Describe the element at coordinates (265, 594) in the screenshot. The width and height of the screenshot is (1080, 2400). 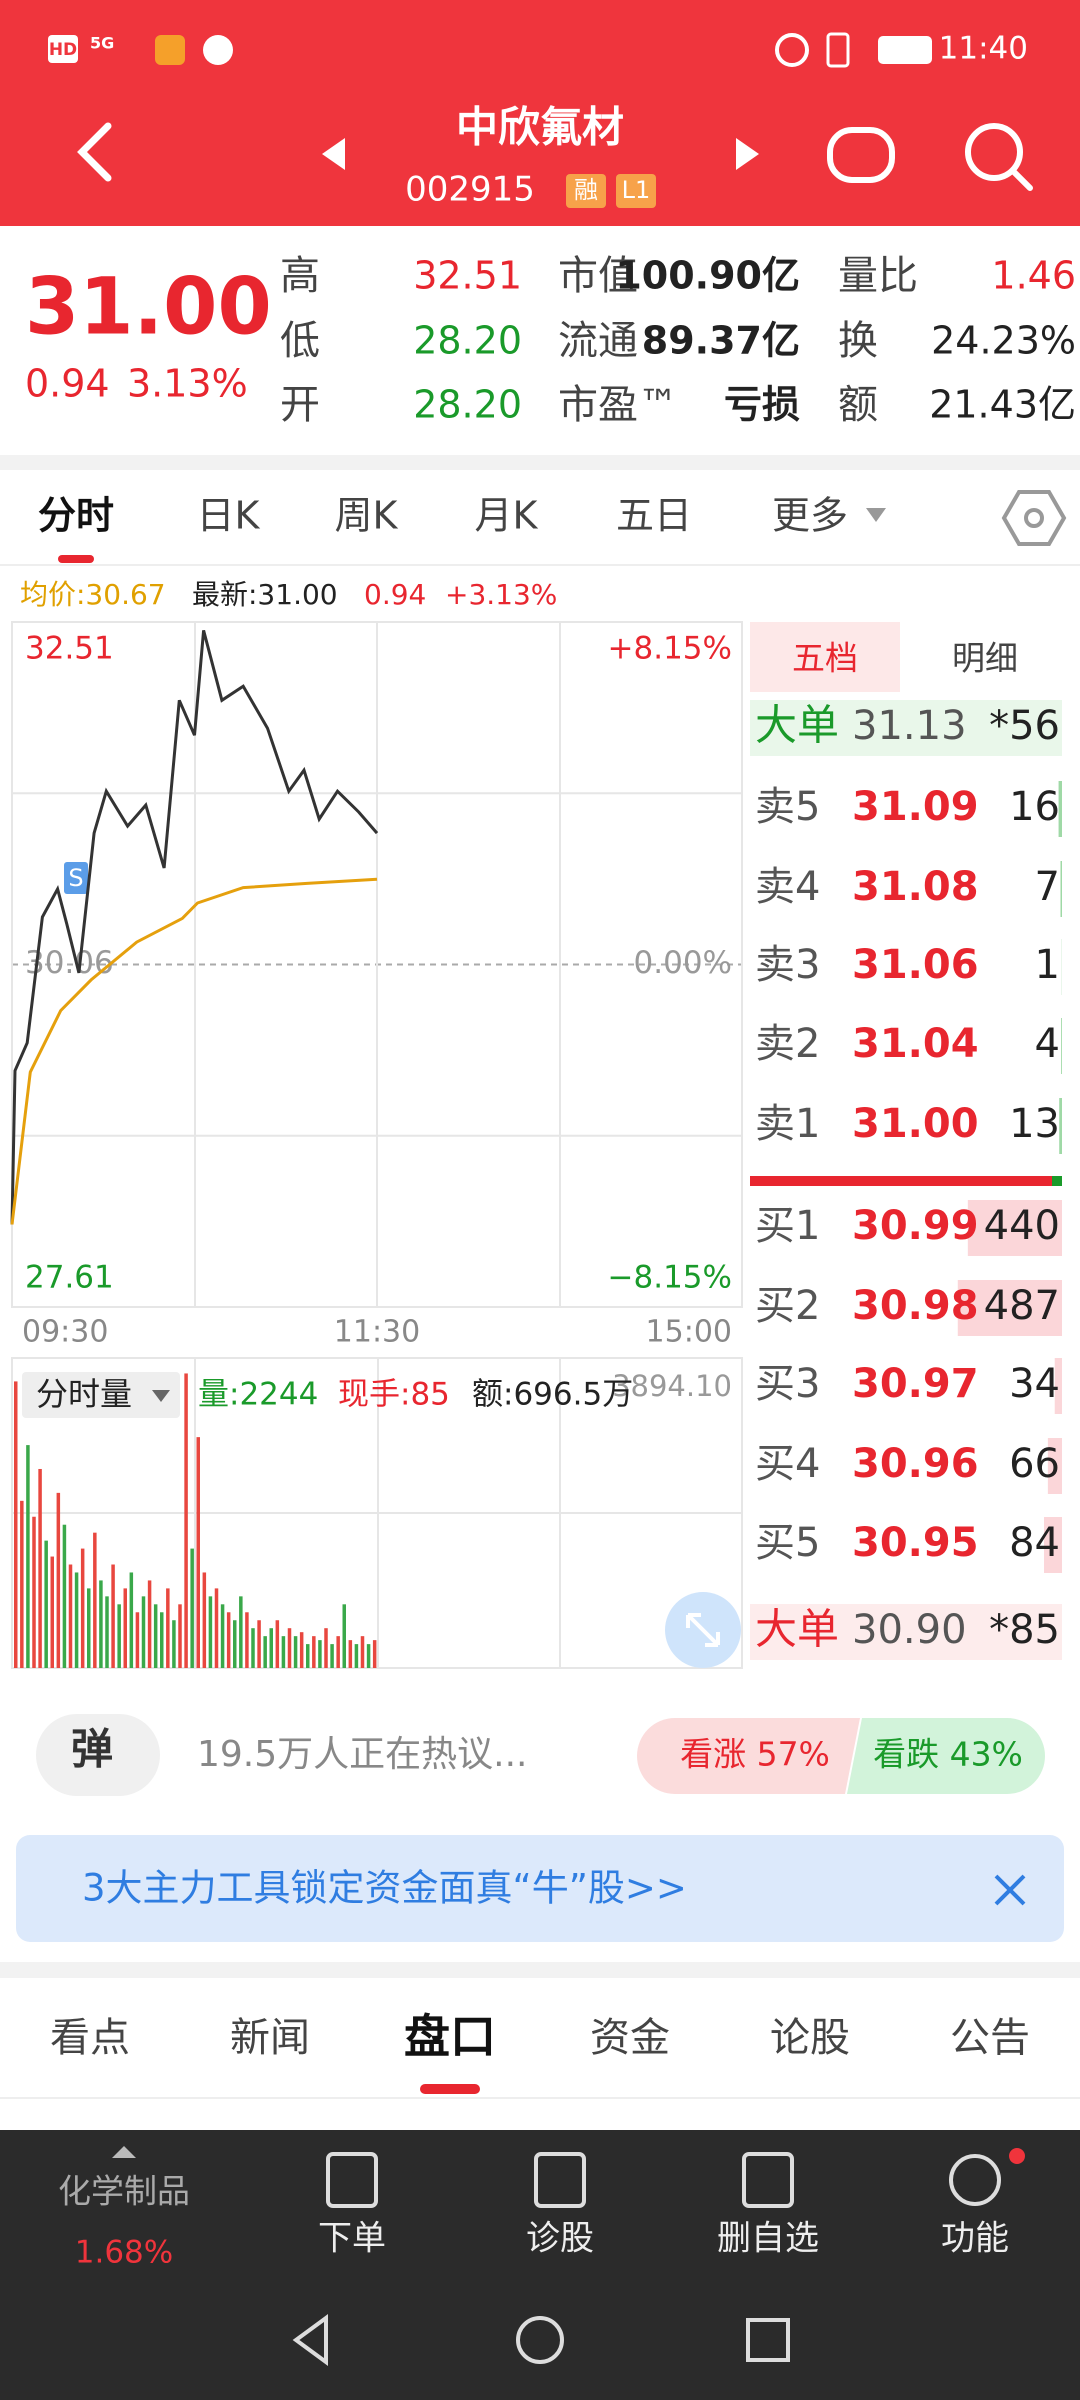
I see `chart-legend: 最新:31.00` at that location.